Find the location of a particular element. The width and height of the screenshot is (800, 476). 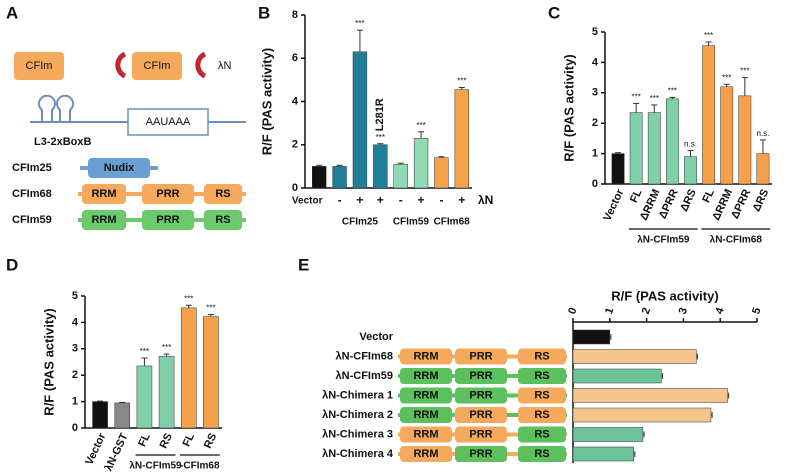

row-label: λN-Chimera 1 is located at coordinates (357, 395).